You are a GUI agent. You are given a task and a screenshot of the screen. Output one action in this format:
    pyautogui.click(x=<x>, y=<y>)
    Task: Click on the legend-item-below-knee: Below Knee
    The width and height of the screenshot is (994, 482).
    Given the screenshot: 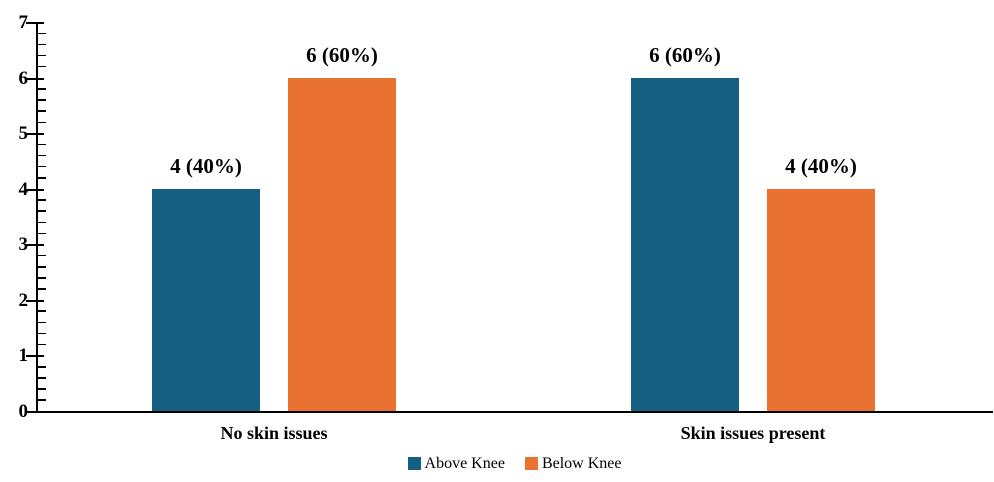 What is the action you would take?
    pyautogui.click(x=573, y=463)
    